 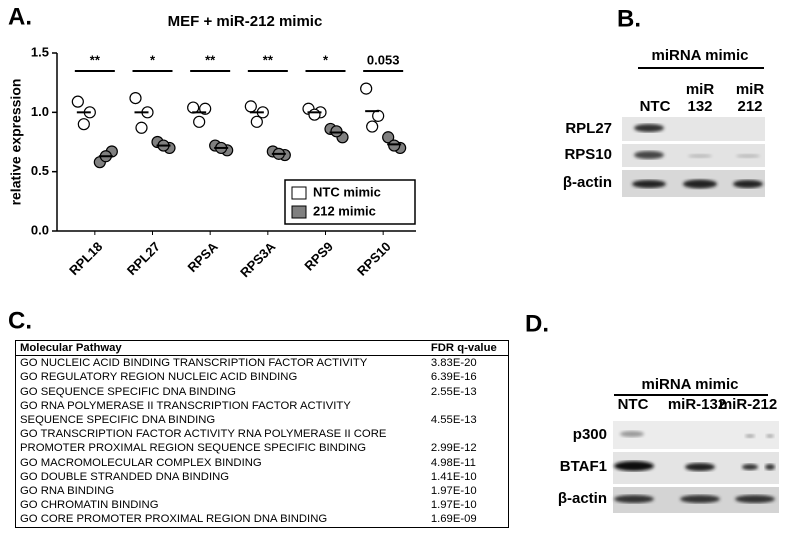 I want to click on x-tick-label: RPS3A, so click(x=258, y=260).